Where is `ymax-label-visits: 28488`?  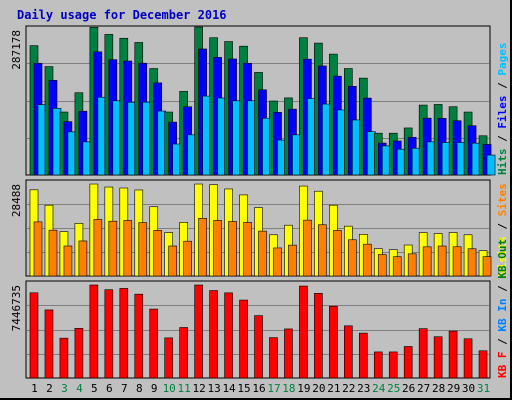 ymax-label-visits: 28488 is located at coordinates (16, 200).